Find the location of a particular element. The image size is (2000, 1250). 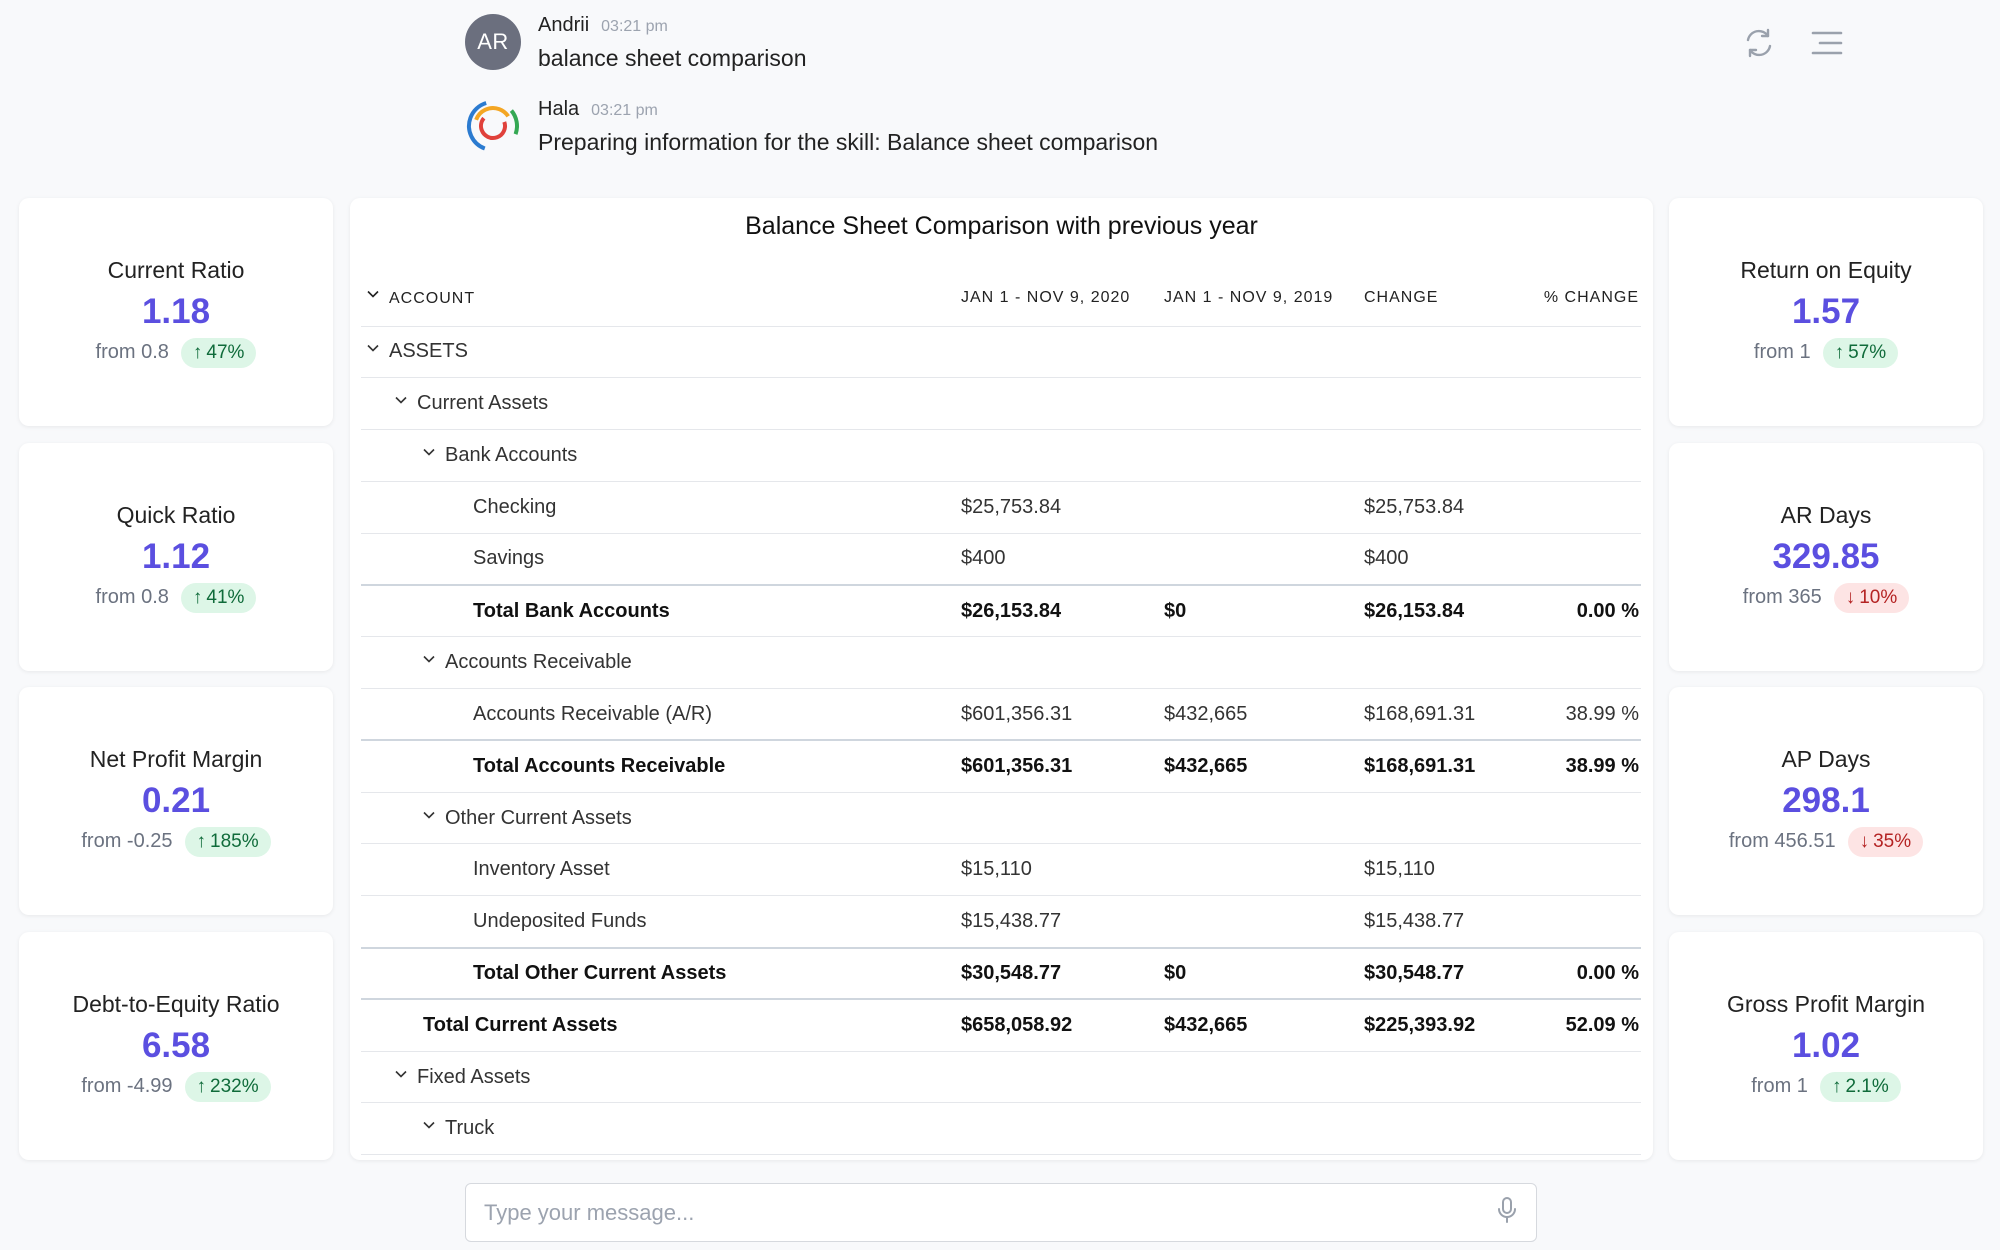

account-name: Other Current Assets is located at coordinates (538, 817).